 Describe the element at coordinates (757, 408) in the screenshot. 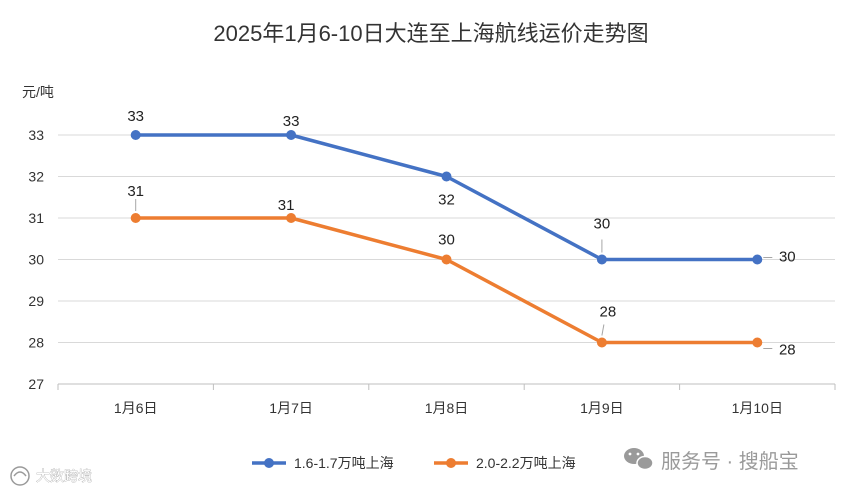

I see `x-tick-label: 1月10日` at that location.